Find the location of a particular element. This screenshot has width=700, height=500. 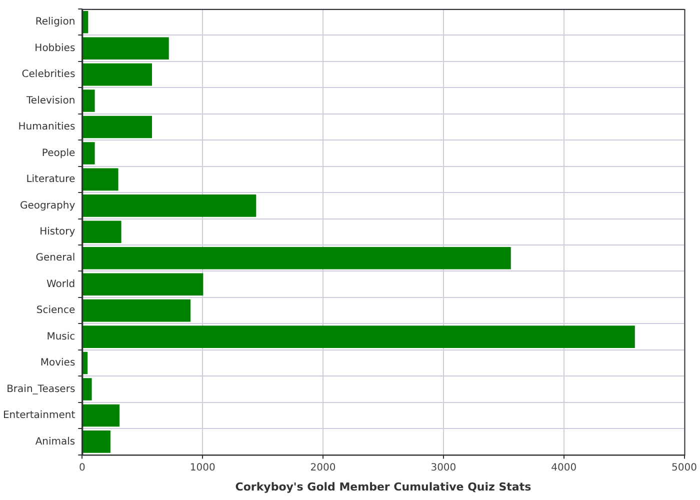

y-tick-label: Entertainment is located at coordinates (39, 416).